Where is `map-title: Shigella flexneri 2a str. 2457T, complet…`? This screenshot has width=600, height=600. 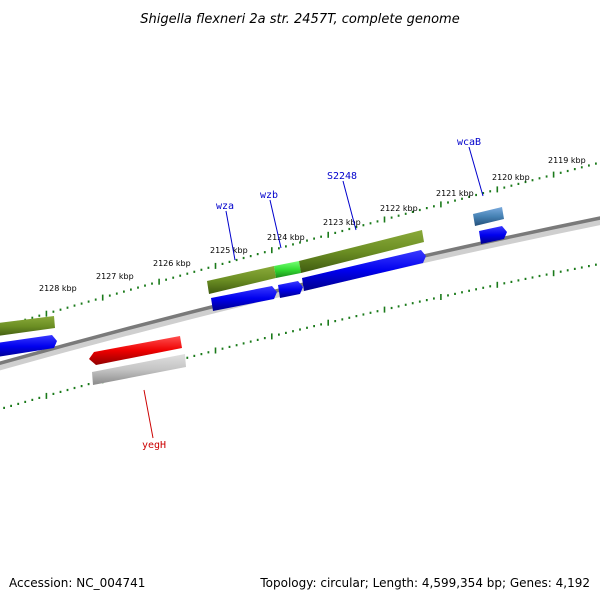
map-title: Shigella flexneri 2a str. 2457T, complet… is located at coordinates (299, 19).